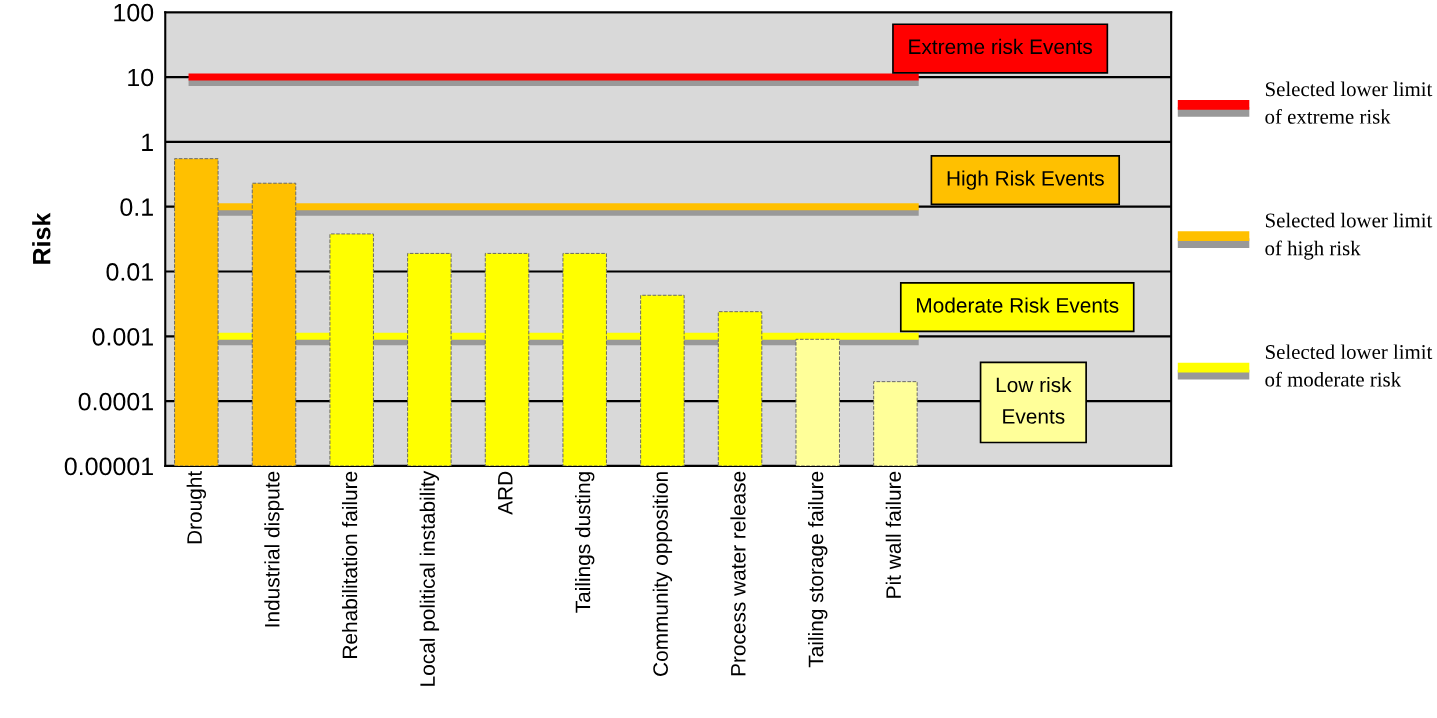 This screenshot has height=718, width=1437. What do you see at coordinates (129, 272) in the screenshot?
I see `y-tick-label: 0.01` at bounding box center [129, 272].